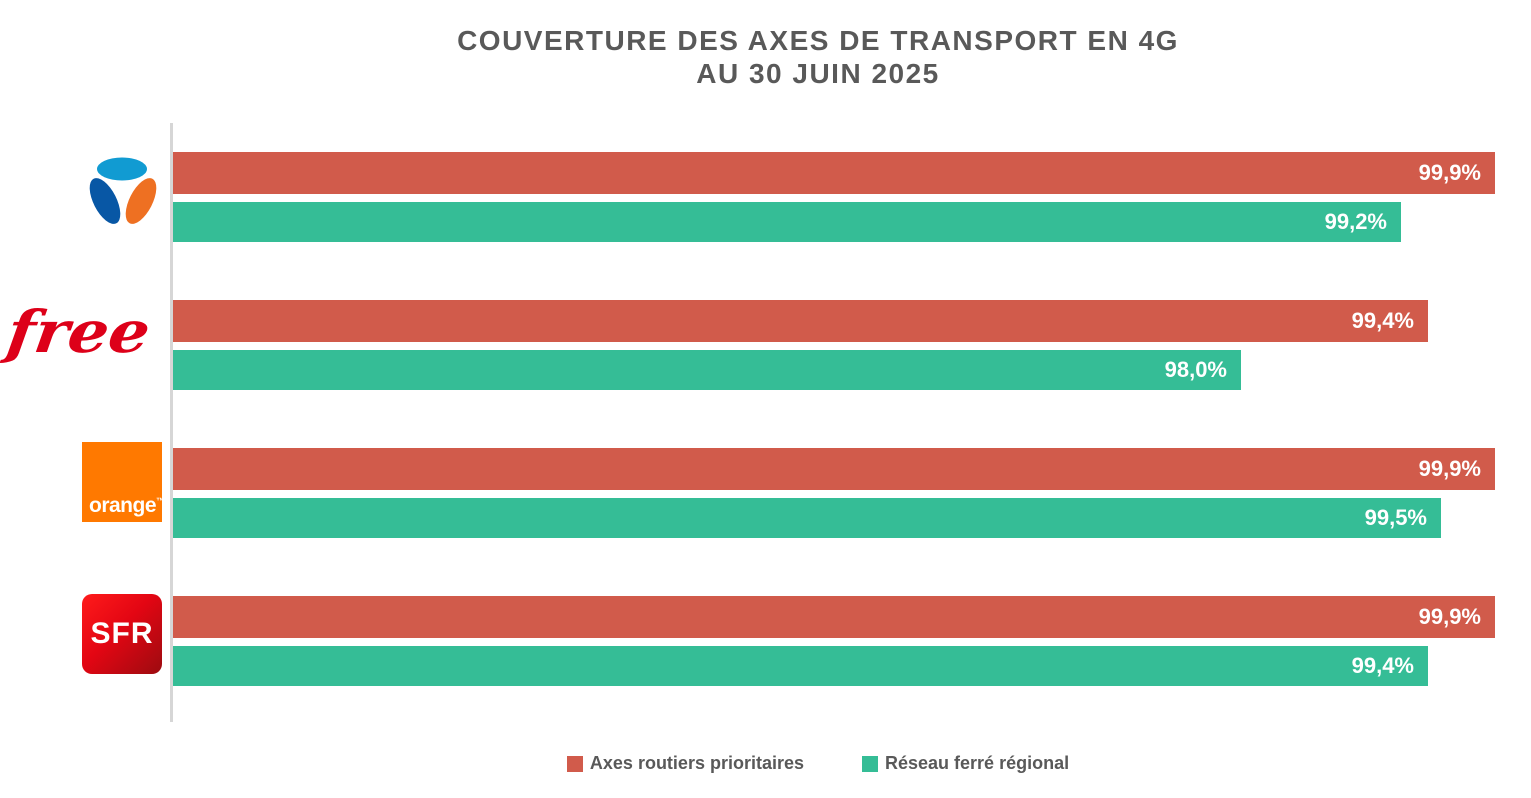 The image size is (1531, 798). What do you see at coordinates (707, 370) in the screenshot?
I see `bar-free-rail: 98,0%` at bounding box center [707, 370].